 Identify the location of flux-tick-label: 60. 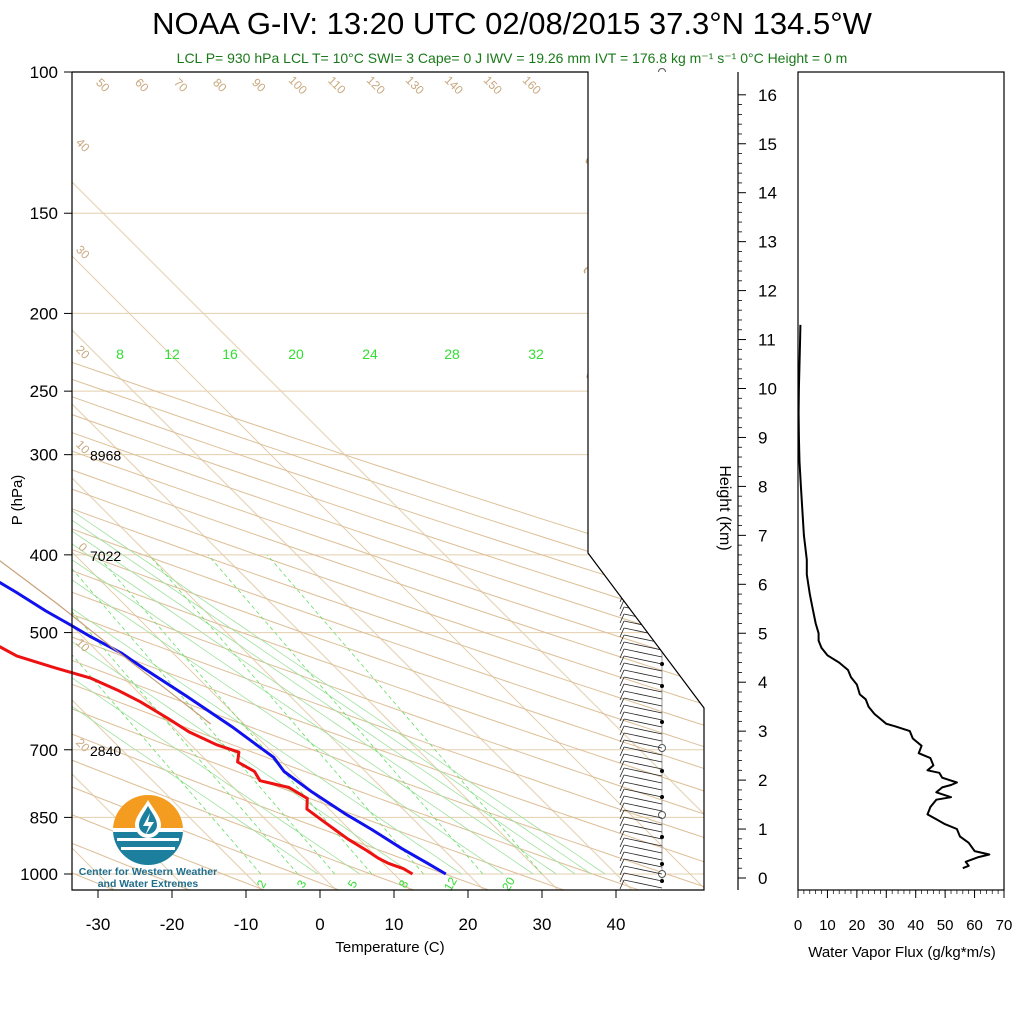
(974, 925).